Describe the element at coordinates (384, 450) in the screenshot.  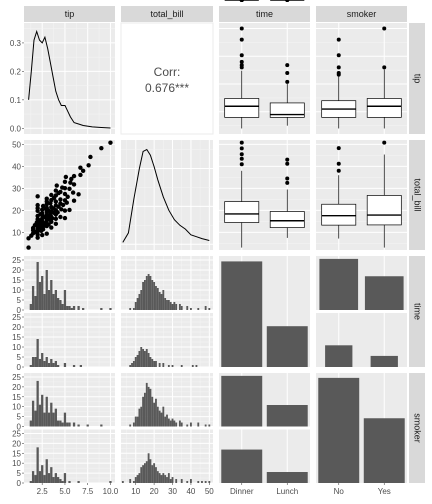
I see `bar-smoker-Yes` at that location.